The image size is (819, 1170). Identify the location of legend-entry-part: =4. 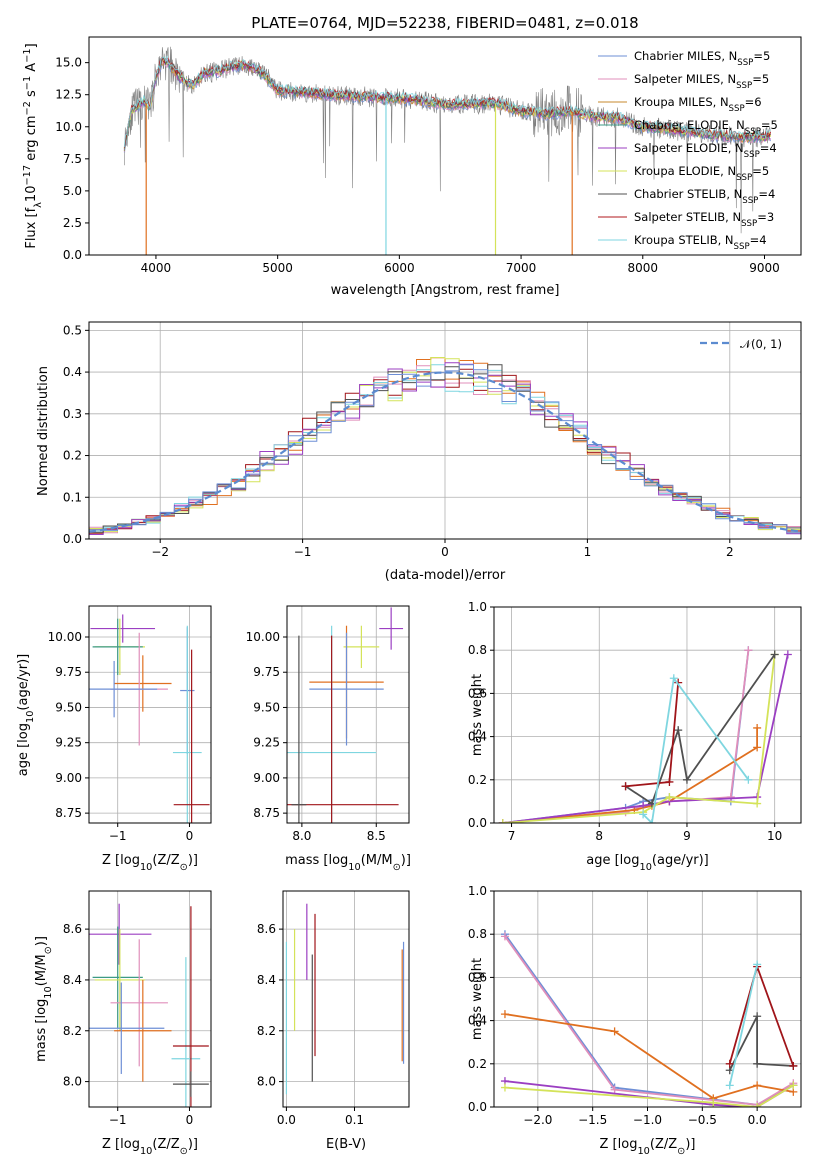
(758, 240).